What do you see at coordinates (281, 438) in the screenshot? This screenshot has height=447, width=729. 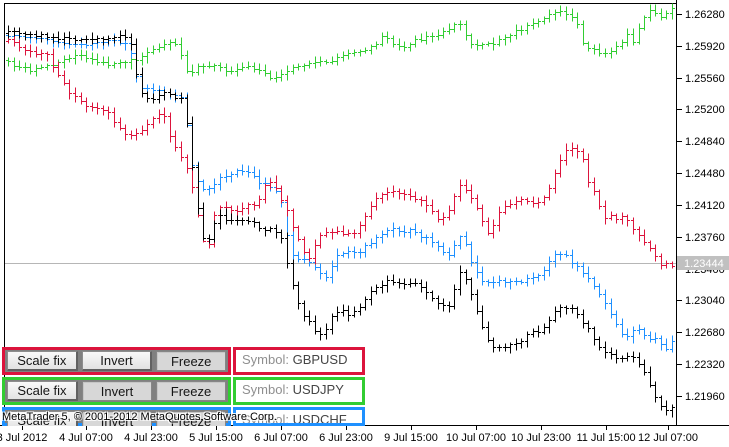 I see `time-axis-label: 6 Jul 07:00` at bounding box center [281, 438].